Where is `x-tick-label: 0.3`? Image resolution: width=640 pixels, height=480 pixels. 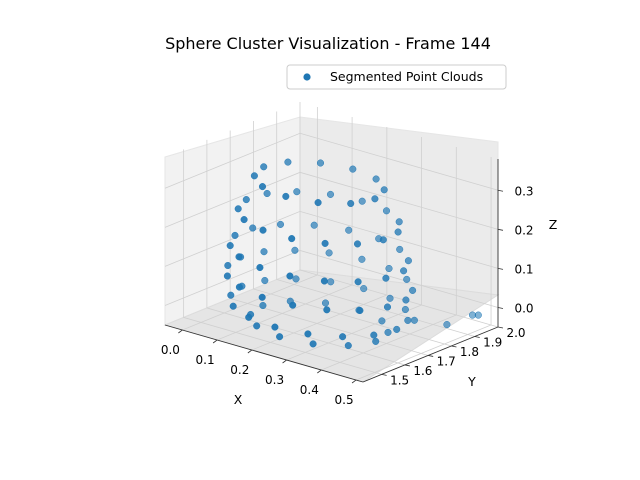
x-tick-label: 0.3 is located at coordinates (274, 380).